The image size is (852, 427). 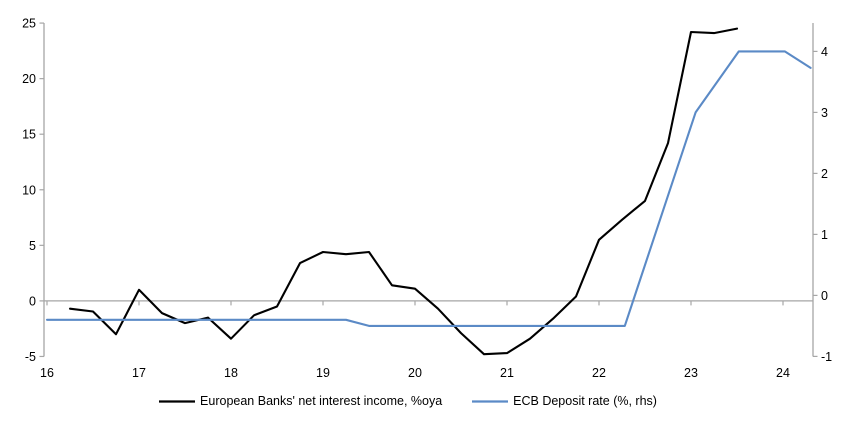 What do you see at coordinates (824, 113) in the screenshot?
I see `y-right-tick-label: 3` at bounding box center [824, 113].